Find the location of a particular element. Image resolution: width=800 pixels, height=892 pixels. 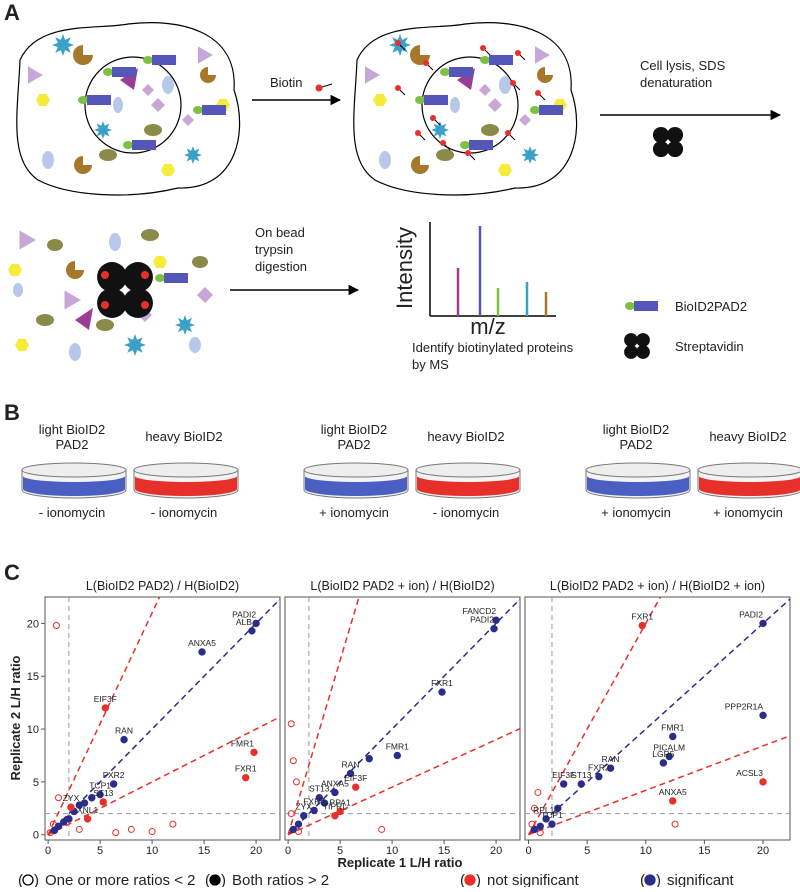

panel-letter: C is located at coordinates (12, 572).